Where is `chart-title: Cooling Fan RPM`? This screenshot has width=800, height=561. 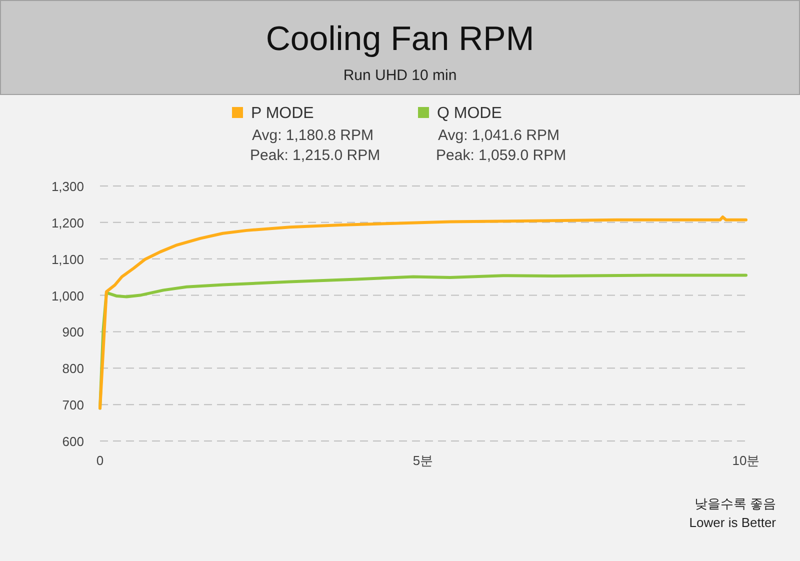
chart-title: Cooling Fan RPM is located at coordinates (400, 39).